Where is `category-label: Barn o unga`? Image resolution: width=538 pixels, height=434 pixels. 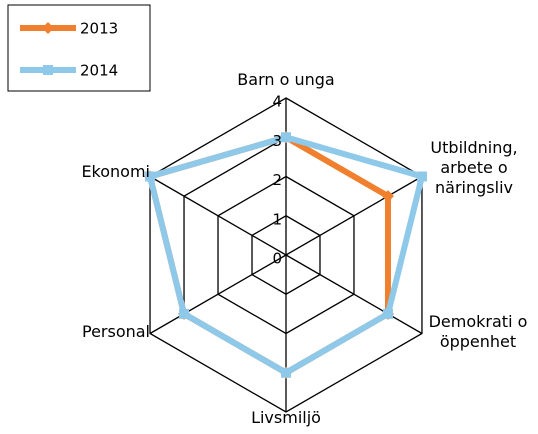
category-label: Barn o unga is located at coordinates (286, 79).